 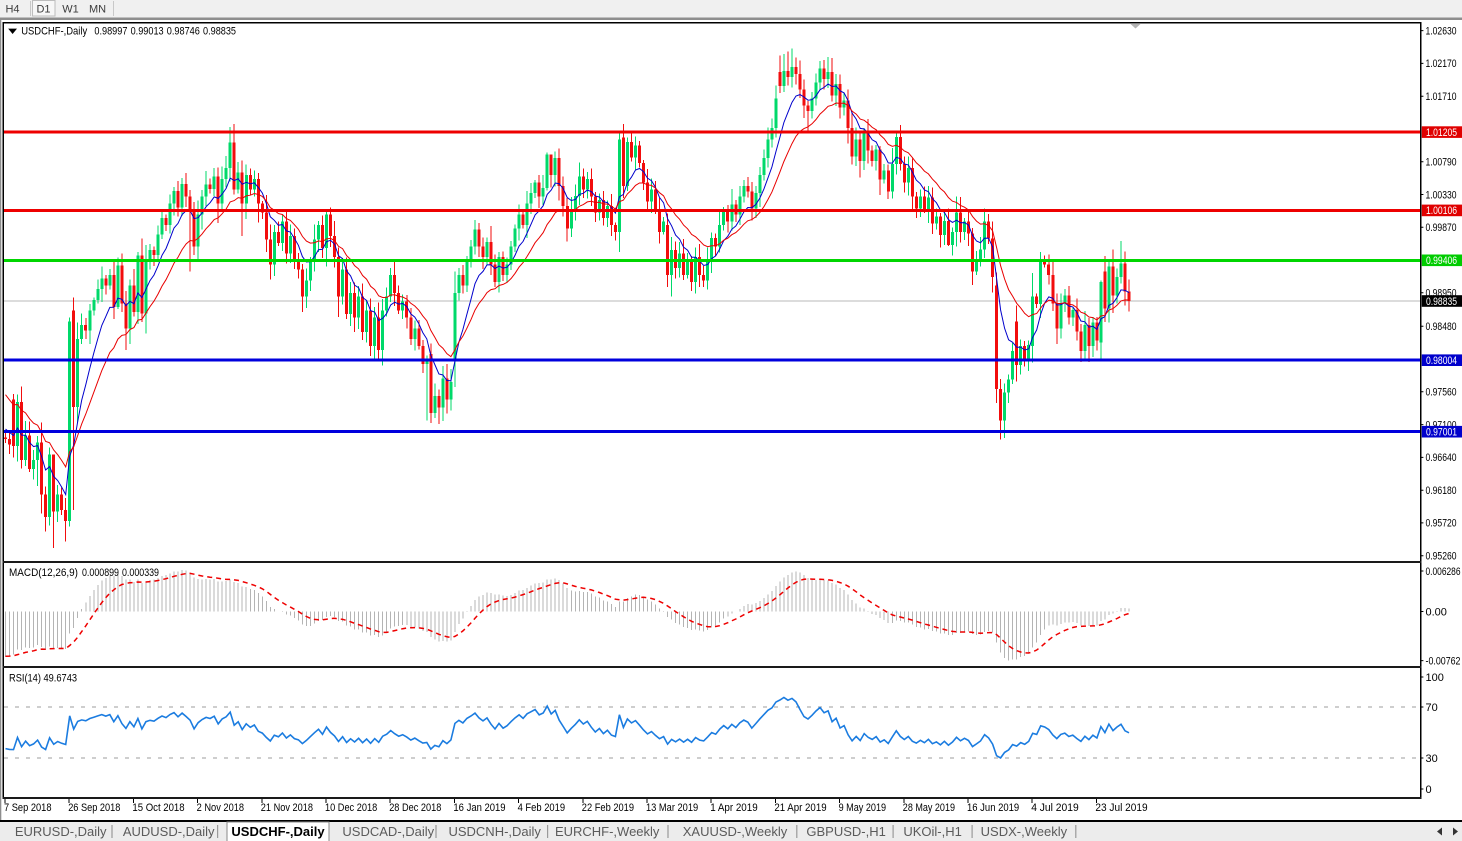 What do you see at coordinates (1441, 133) in the screenshot?
I see `svg-text: 1.01205` at bounding box center [1441, 133].